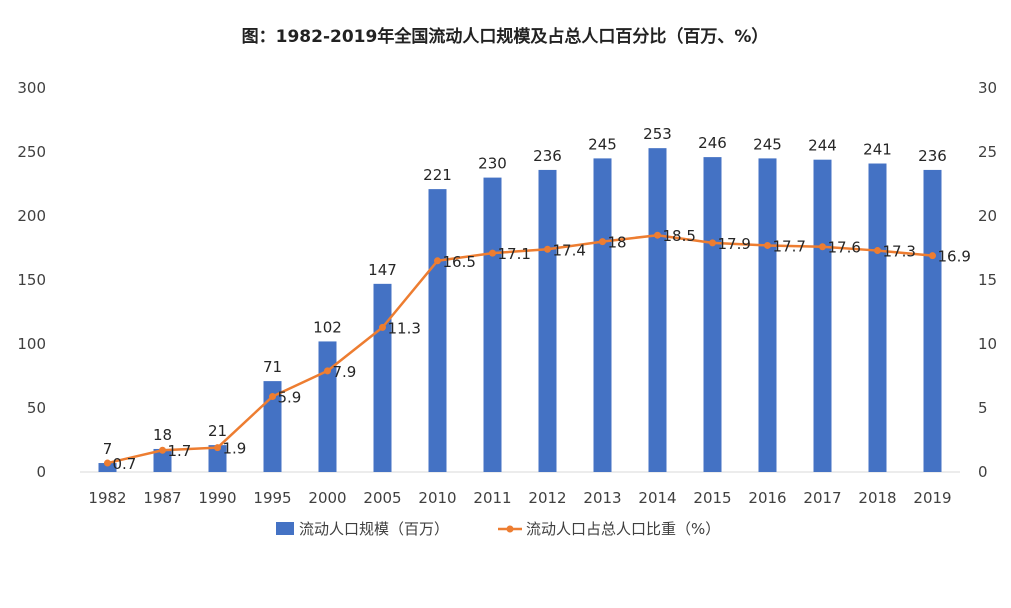 Image resolution: width=1011 pixels, height=608 pixels. Describe the element at coordinates (108, 449) in the screenshot. I see `bar-value-label: 7` at that location.